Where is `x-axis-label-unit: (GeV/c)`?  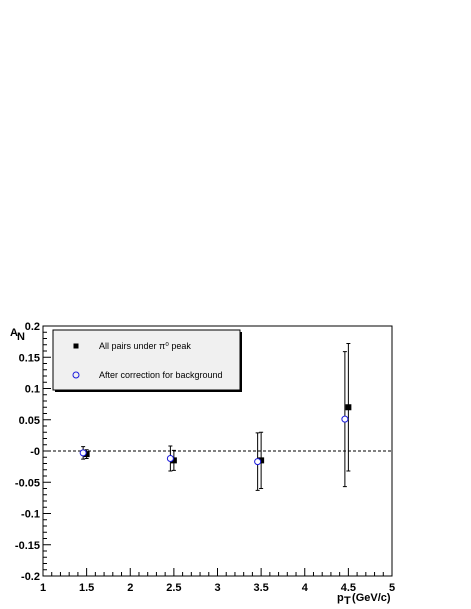
x-axis-label-unit: (GeV/c) is located at coordinates (370, 598).